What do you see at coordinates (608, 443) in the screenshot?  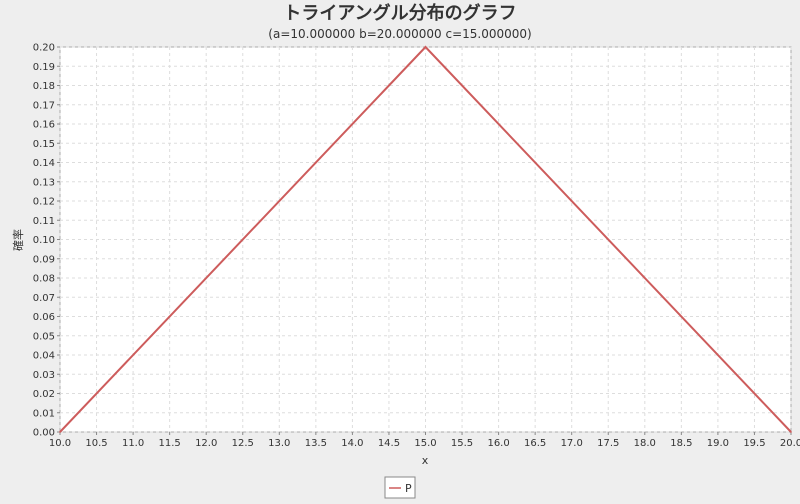 I see `x-tick-label: 17.5` at bounding box center [608, 443].